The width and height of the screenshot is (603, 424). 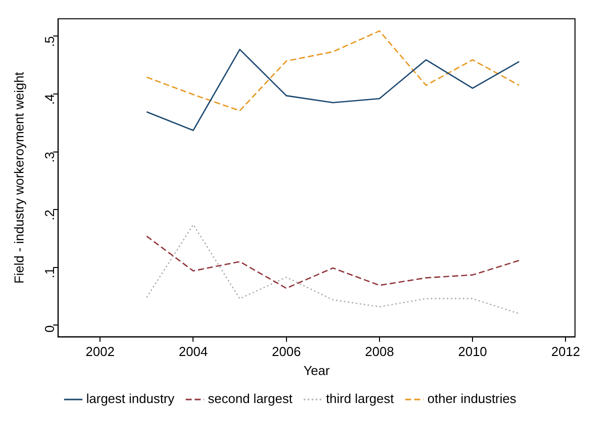 I want to click on y-tick-label: .2, so click(x=49, y=215).